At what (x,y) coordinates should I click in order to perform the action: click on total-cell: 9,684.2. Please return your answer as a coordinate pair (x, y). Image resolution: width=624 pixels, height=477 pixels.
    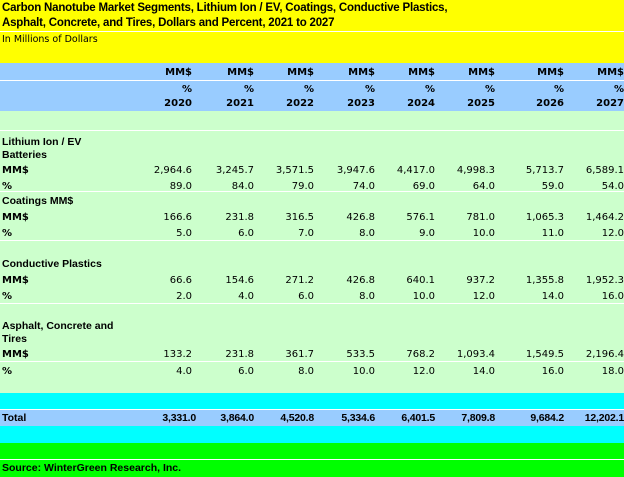
    Looking at the image, I should click on (547, 418).